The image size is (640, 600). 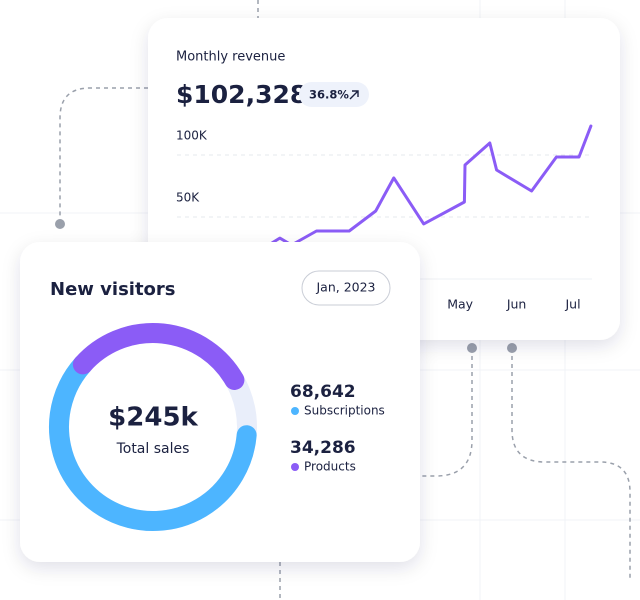 I want to click on card-title: Monthly revenue, so click(x=230, y=57).